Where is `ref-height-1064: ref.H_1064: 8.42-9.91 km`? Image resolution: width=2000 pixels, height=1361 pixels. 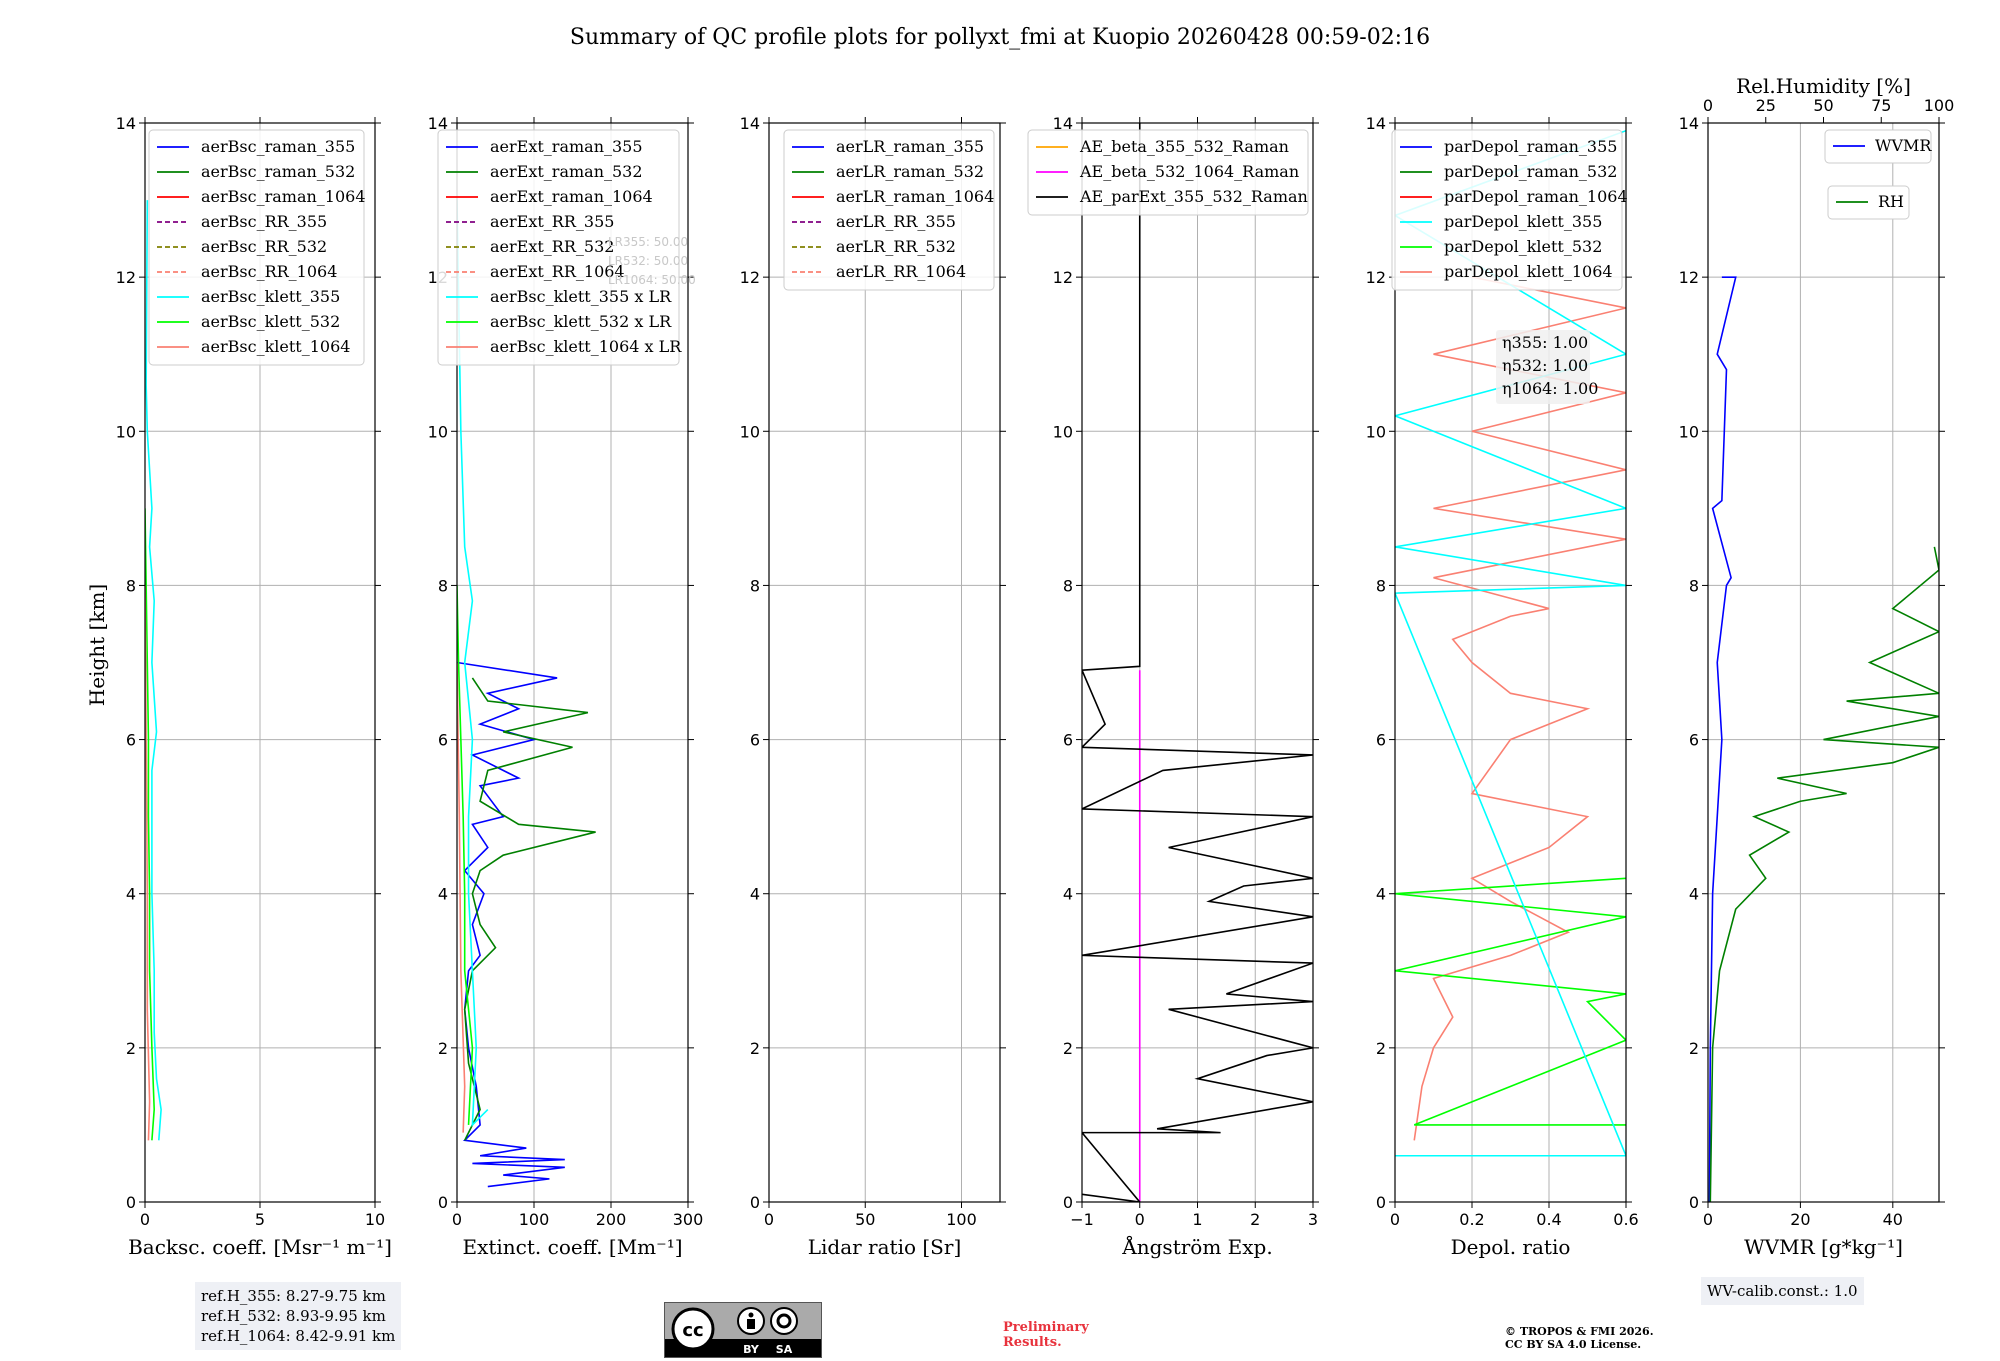 ref-height-1064: ref.H_1064: 8.42-9.91 km is located at coordinates (298, 1336).